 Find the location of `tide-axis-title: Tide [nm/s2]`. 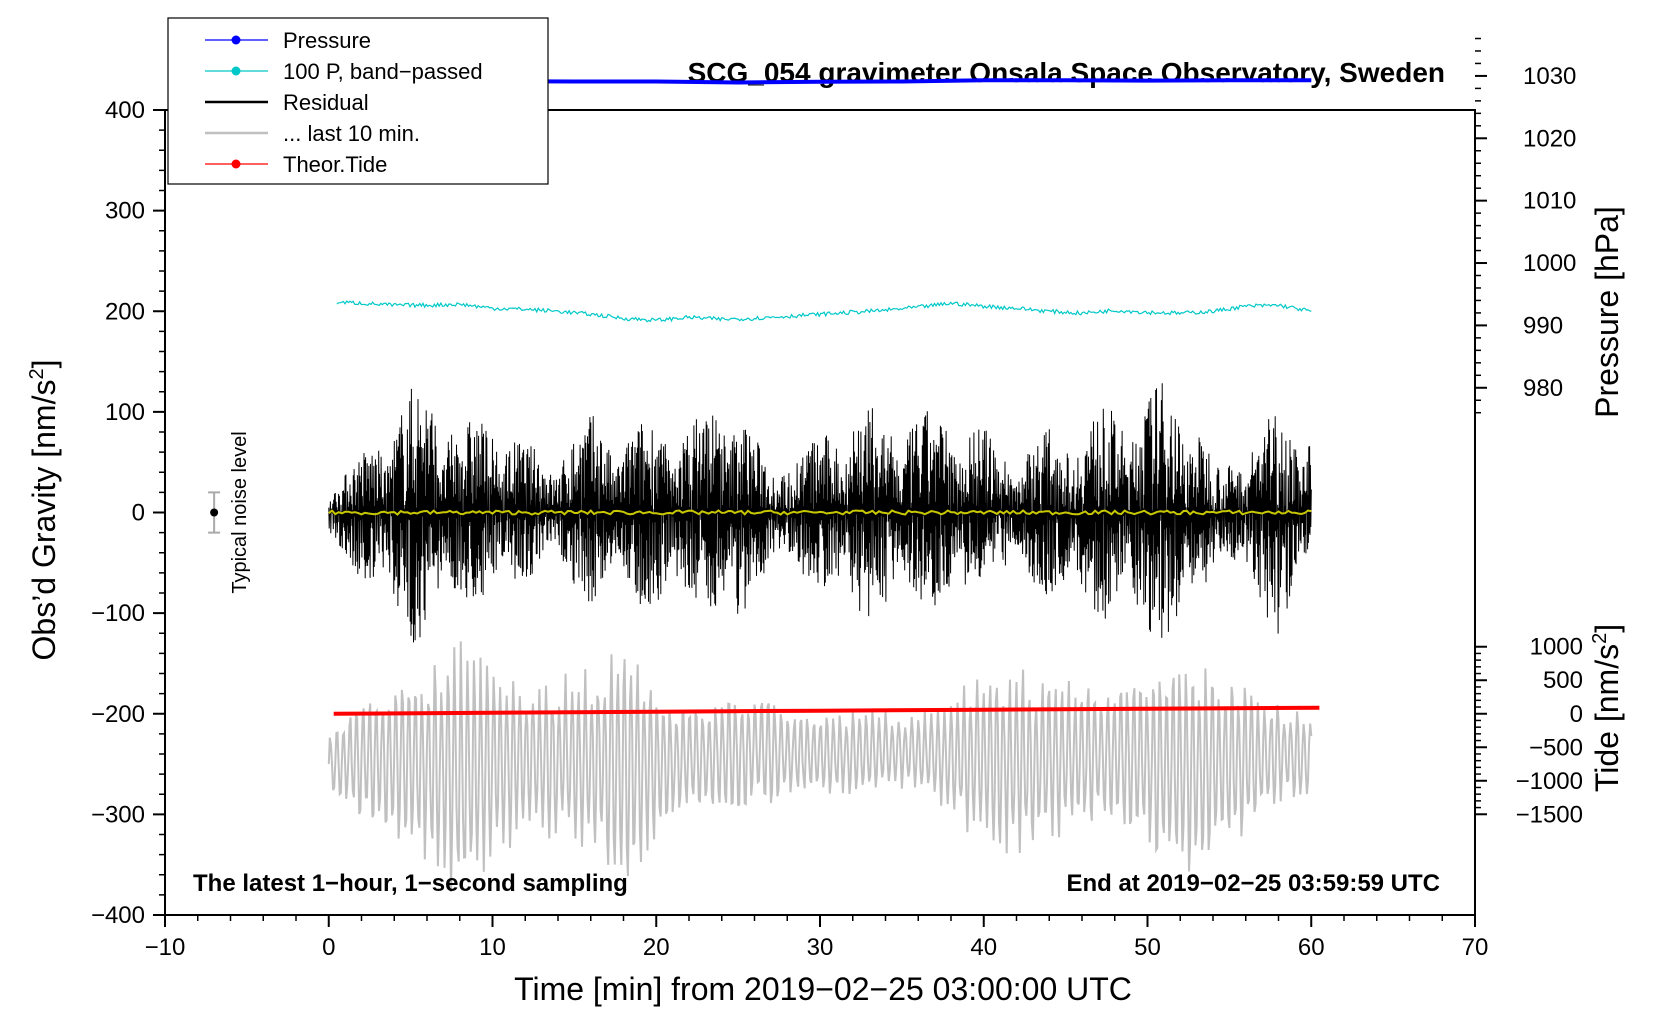

tide-axis-title: Tide [nm/s2] is located at coordinates (1607, 708).